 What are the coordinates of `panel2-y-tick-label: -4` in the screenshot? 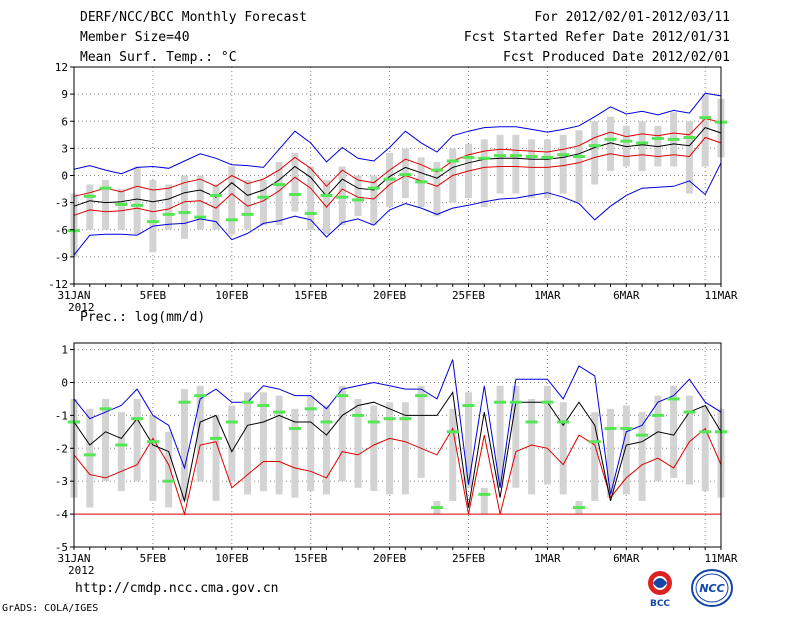 It's located at (62, 514).